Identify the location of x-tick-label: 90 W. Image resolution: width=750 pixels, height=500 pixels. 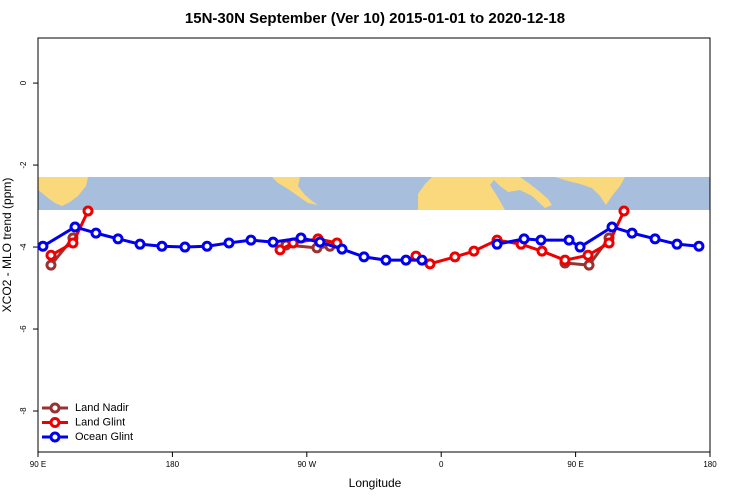
(306, 464).